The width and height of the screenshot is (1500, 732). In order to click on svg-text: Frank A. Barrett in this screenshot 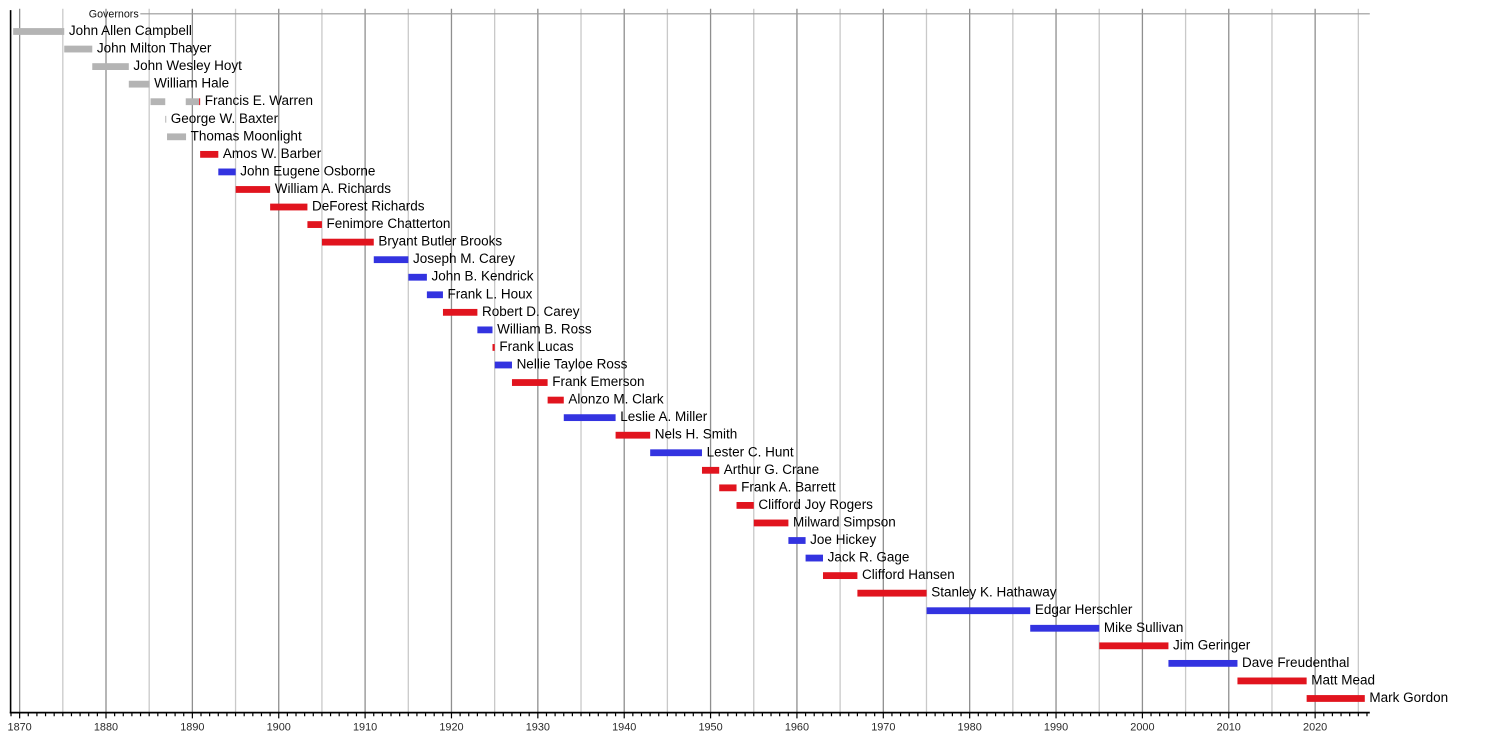, I will do `click(788, 486)`.